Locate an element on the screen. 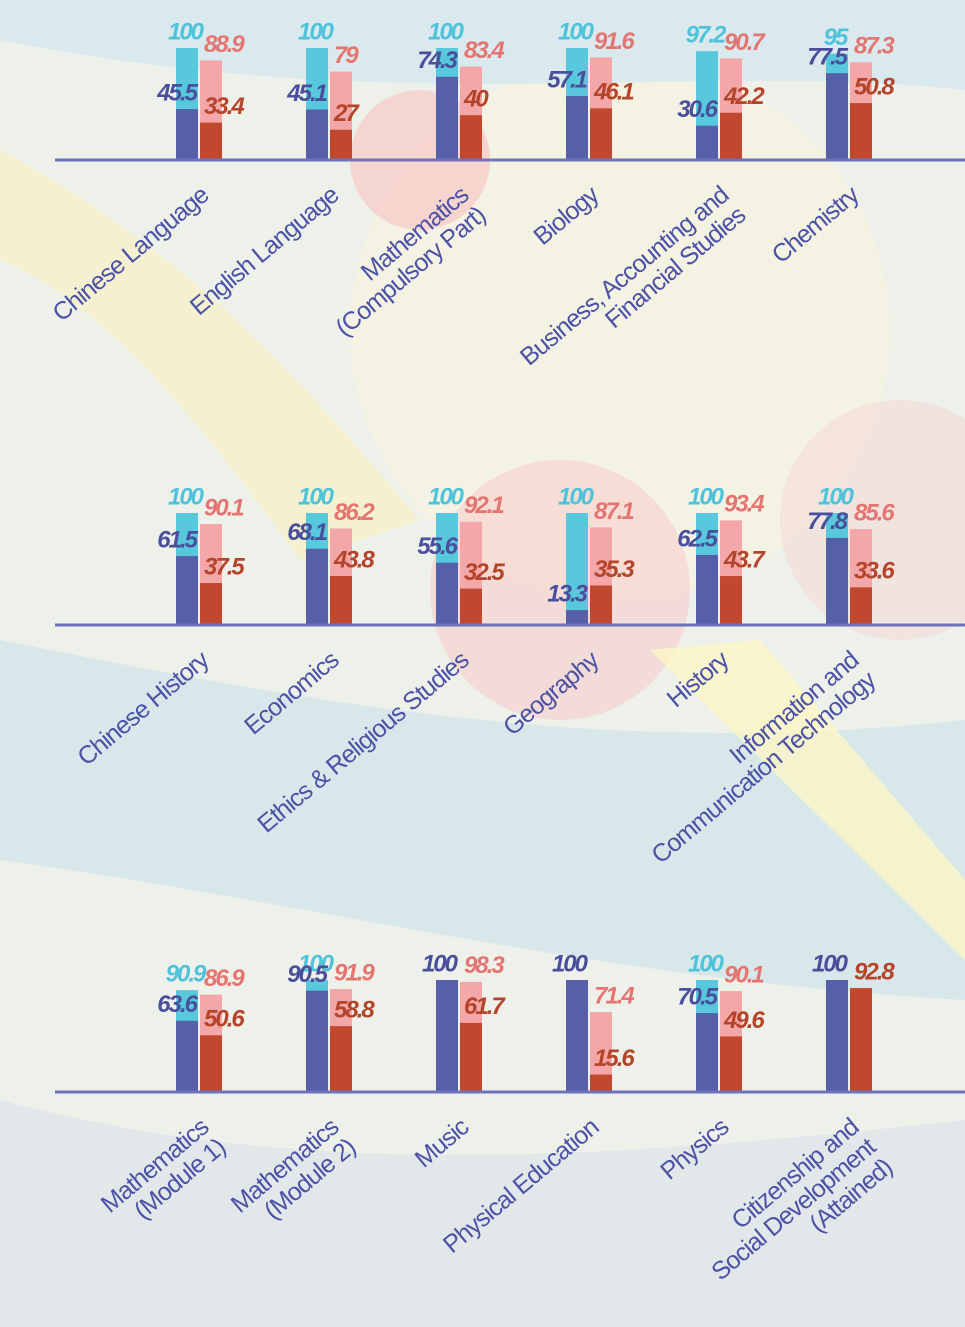  value-label: 49.6 is located at coordinates (744, 1020).